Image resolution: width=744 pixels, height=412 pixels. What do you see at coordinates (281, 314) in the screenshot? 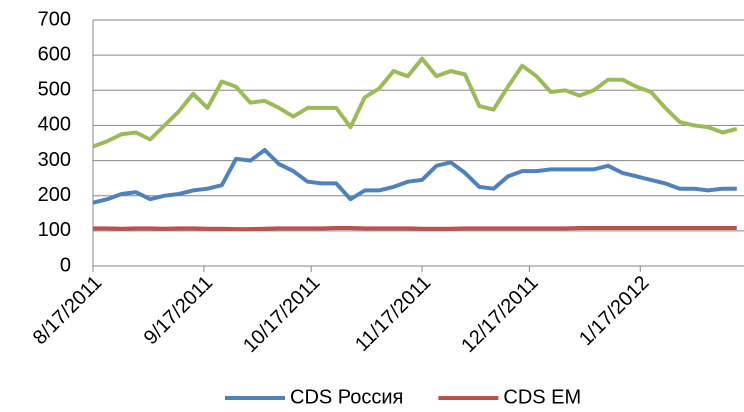
I see `x-tick-label: 10/17/2011` at bounding box center [281, 314].